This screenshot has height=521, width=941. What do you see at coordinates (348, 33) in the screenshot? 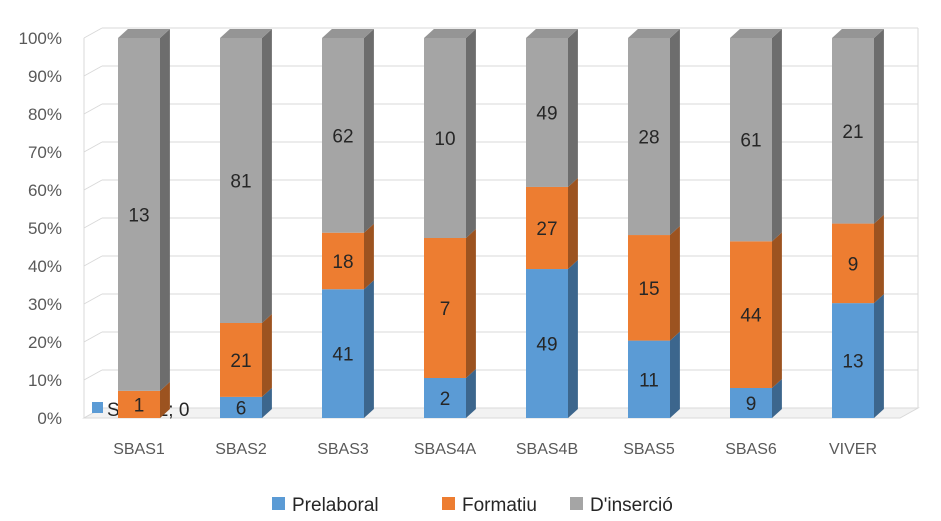
I see `bar-SBAS3-top` at bounding box center [348, 33].